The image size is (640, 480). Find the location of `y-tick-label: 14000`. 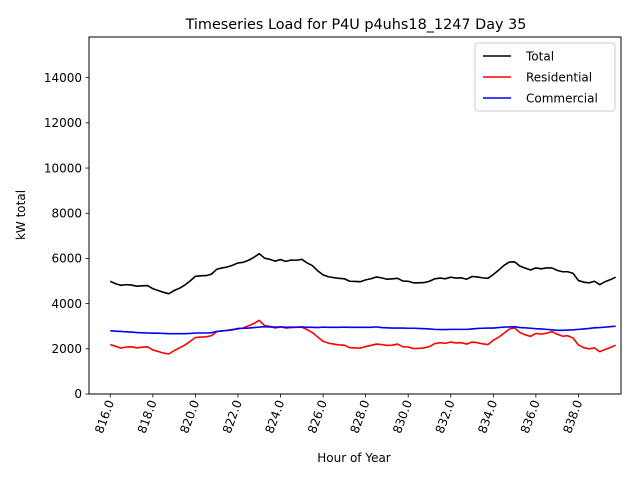

y-tick-label: 14000 is located at coordinates (63, 78).